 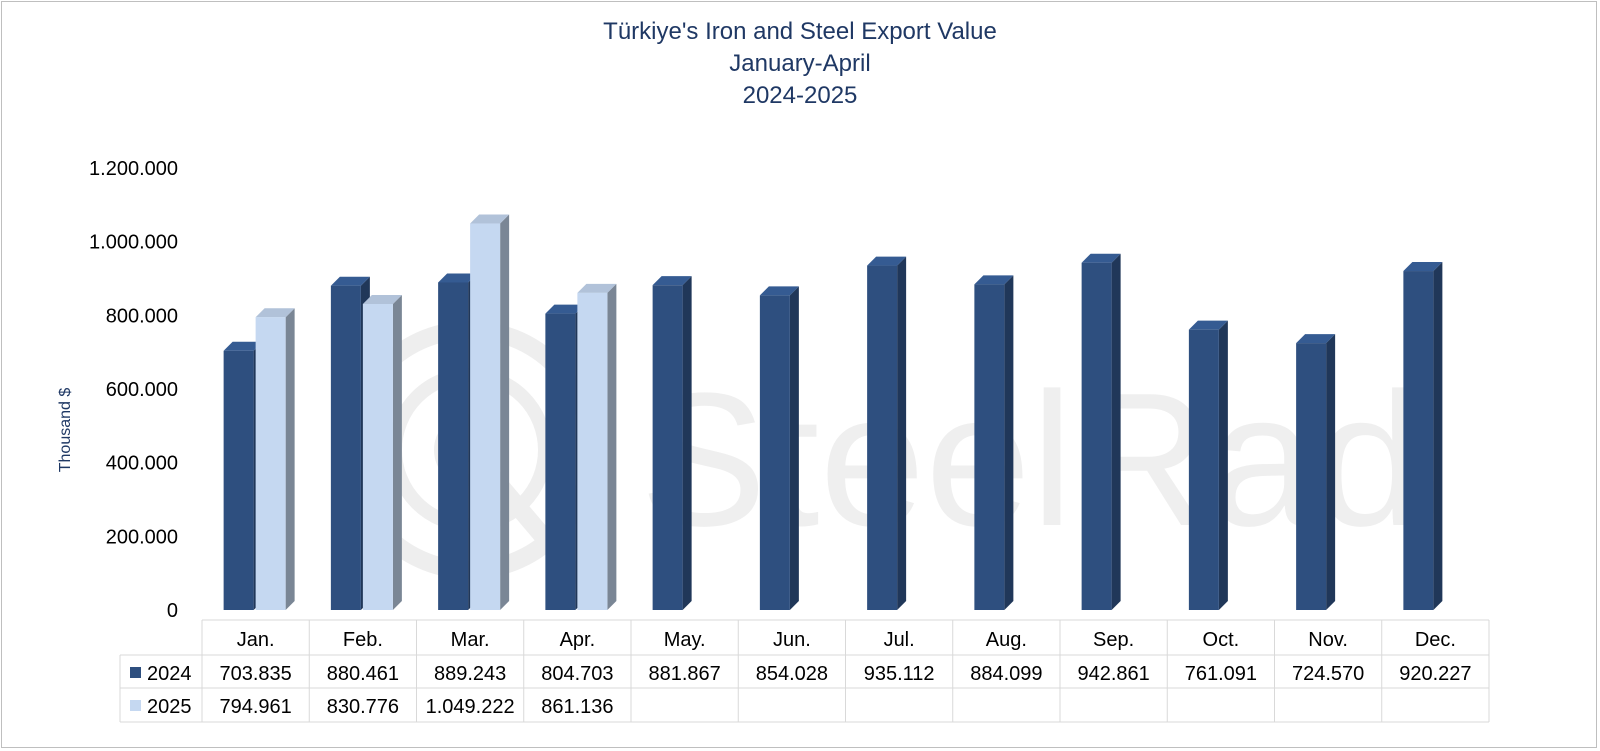 What do you see at coordinates (142, 464) in the screenshot?
I see `y-tick-label: 400.000` at bounding box center [142, 464].